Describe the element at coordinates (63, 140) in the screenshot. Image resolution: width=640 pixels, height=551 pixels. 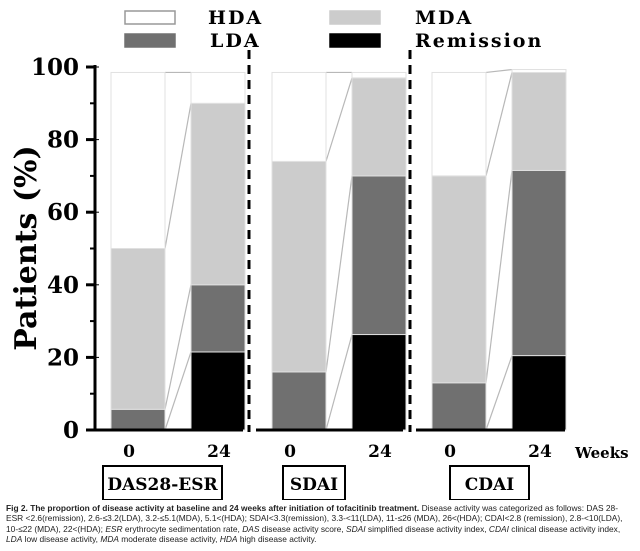
I see `y-tick-label: 80` at that location.